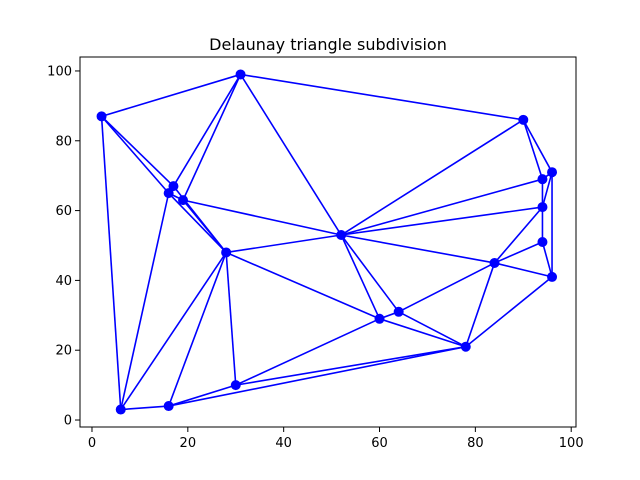 This screenshot has width=640, height=480. I want to click on y-tick-label: 60, so click(63, 211).